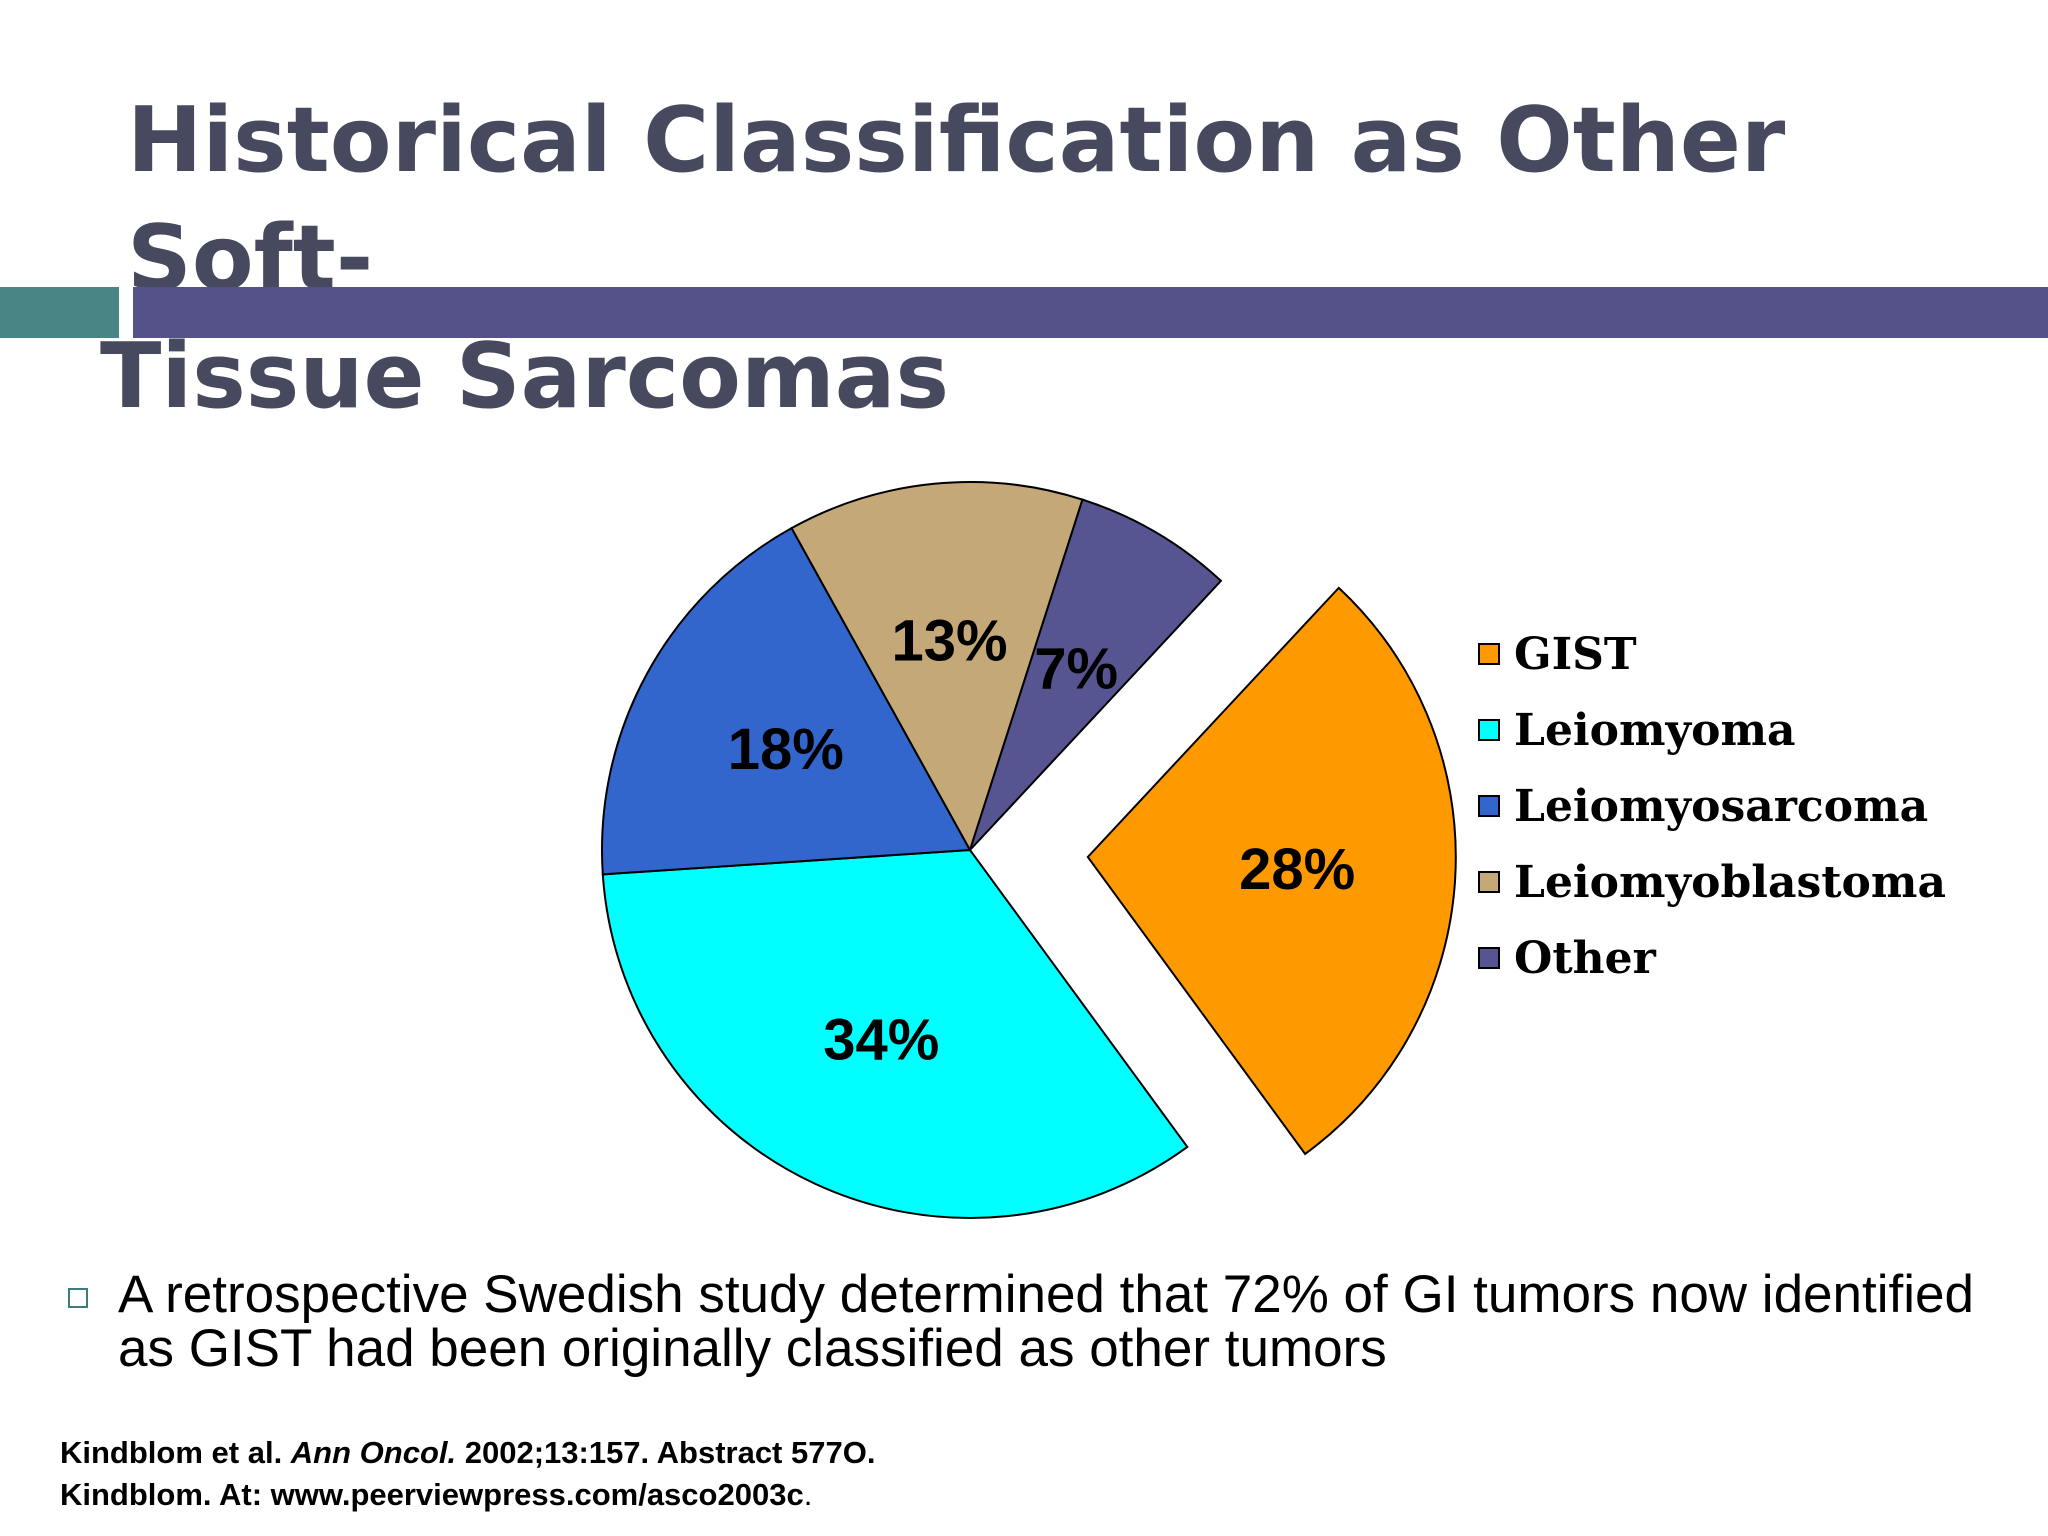  Describe the element at coordinates (78, 1298) in the screenshot. I see `square-bullet-icon` at that location.